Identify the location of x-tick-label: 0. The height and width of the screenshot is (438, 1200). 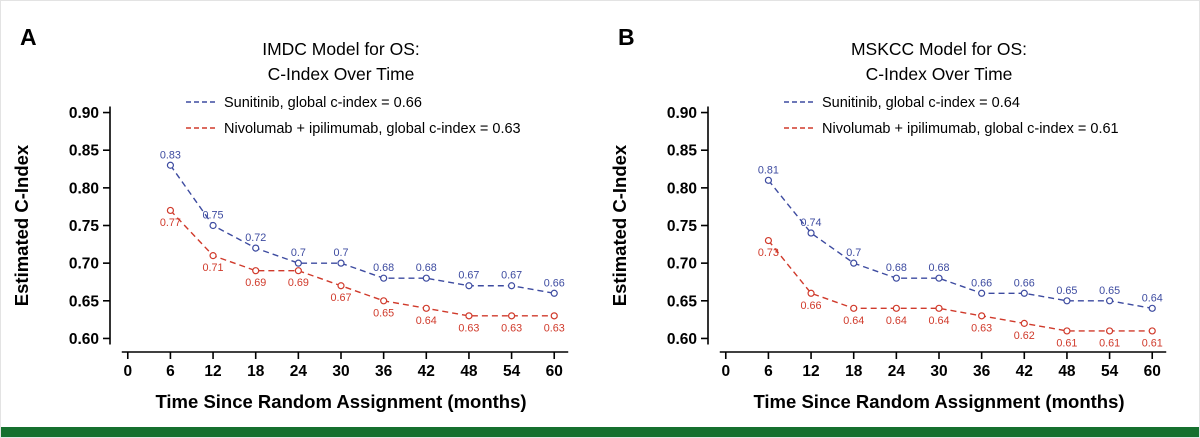
(127, 371).